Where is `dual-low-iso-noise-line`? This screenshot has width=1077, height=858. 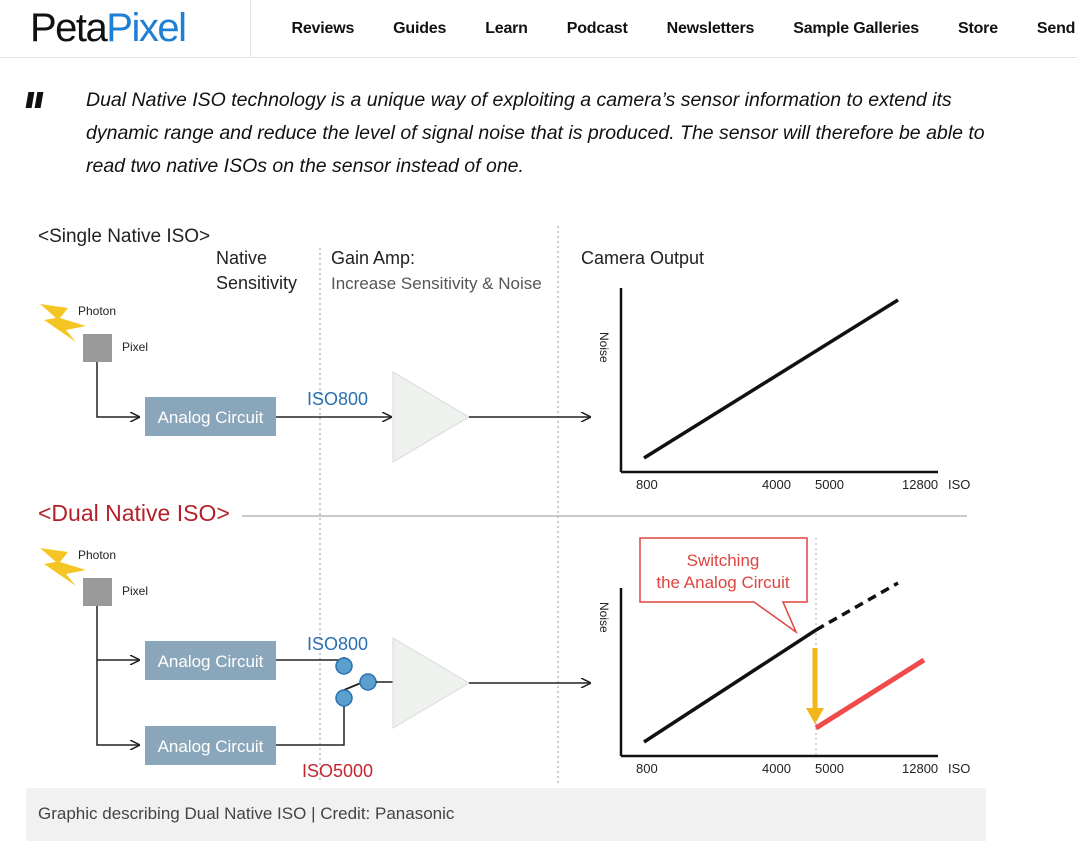
dual-low-iso-noise-line is located at coordinates (730, 686).